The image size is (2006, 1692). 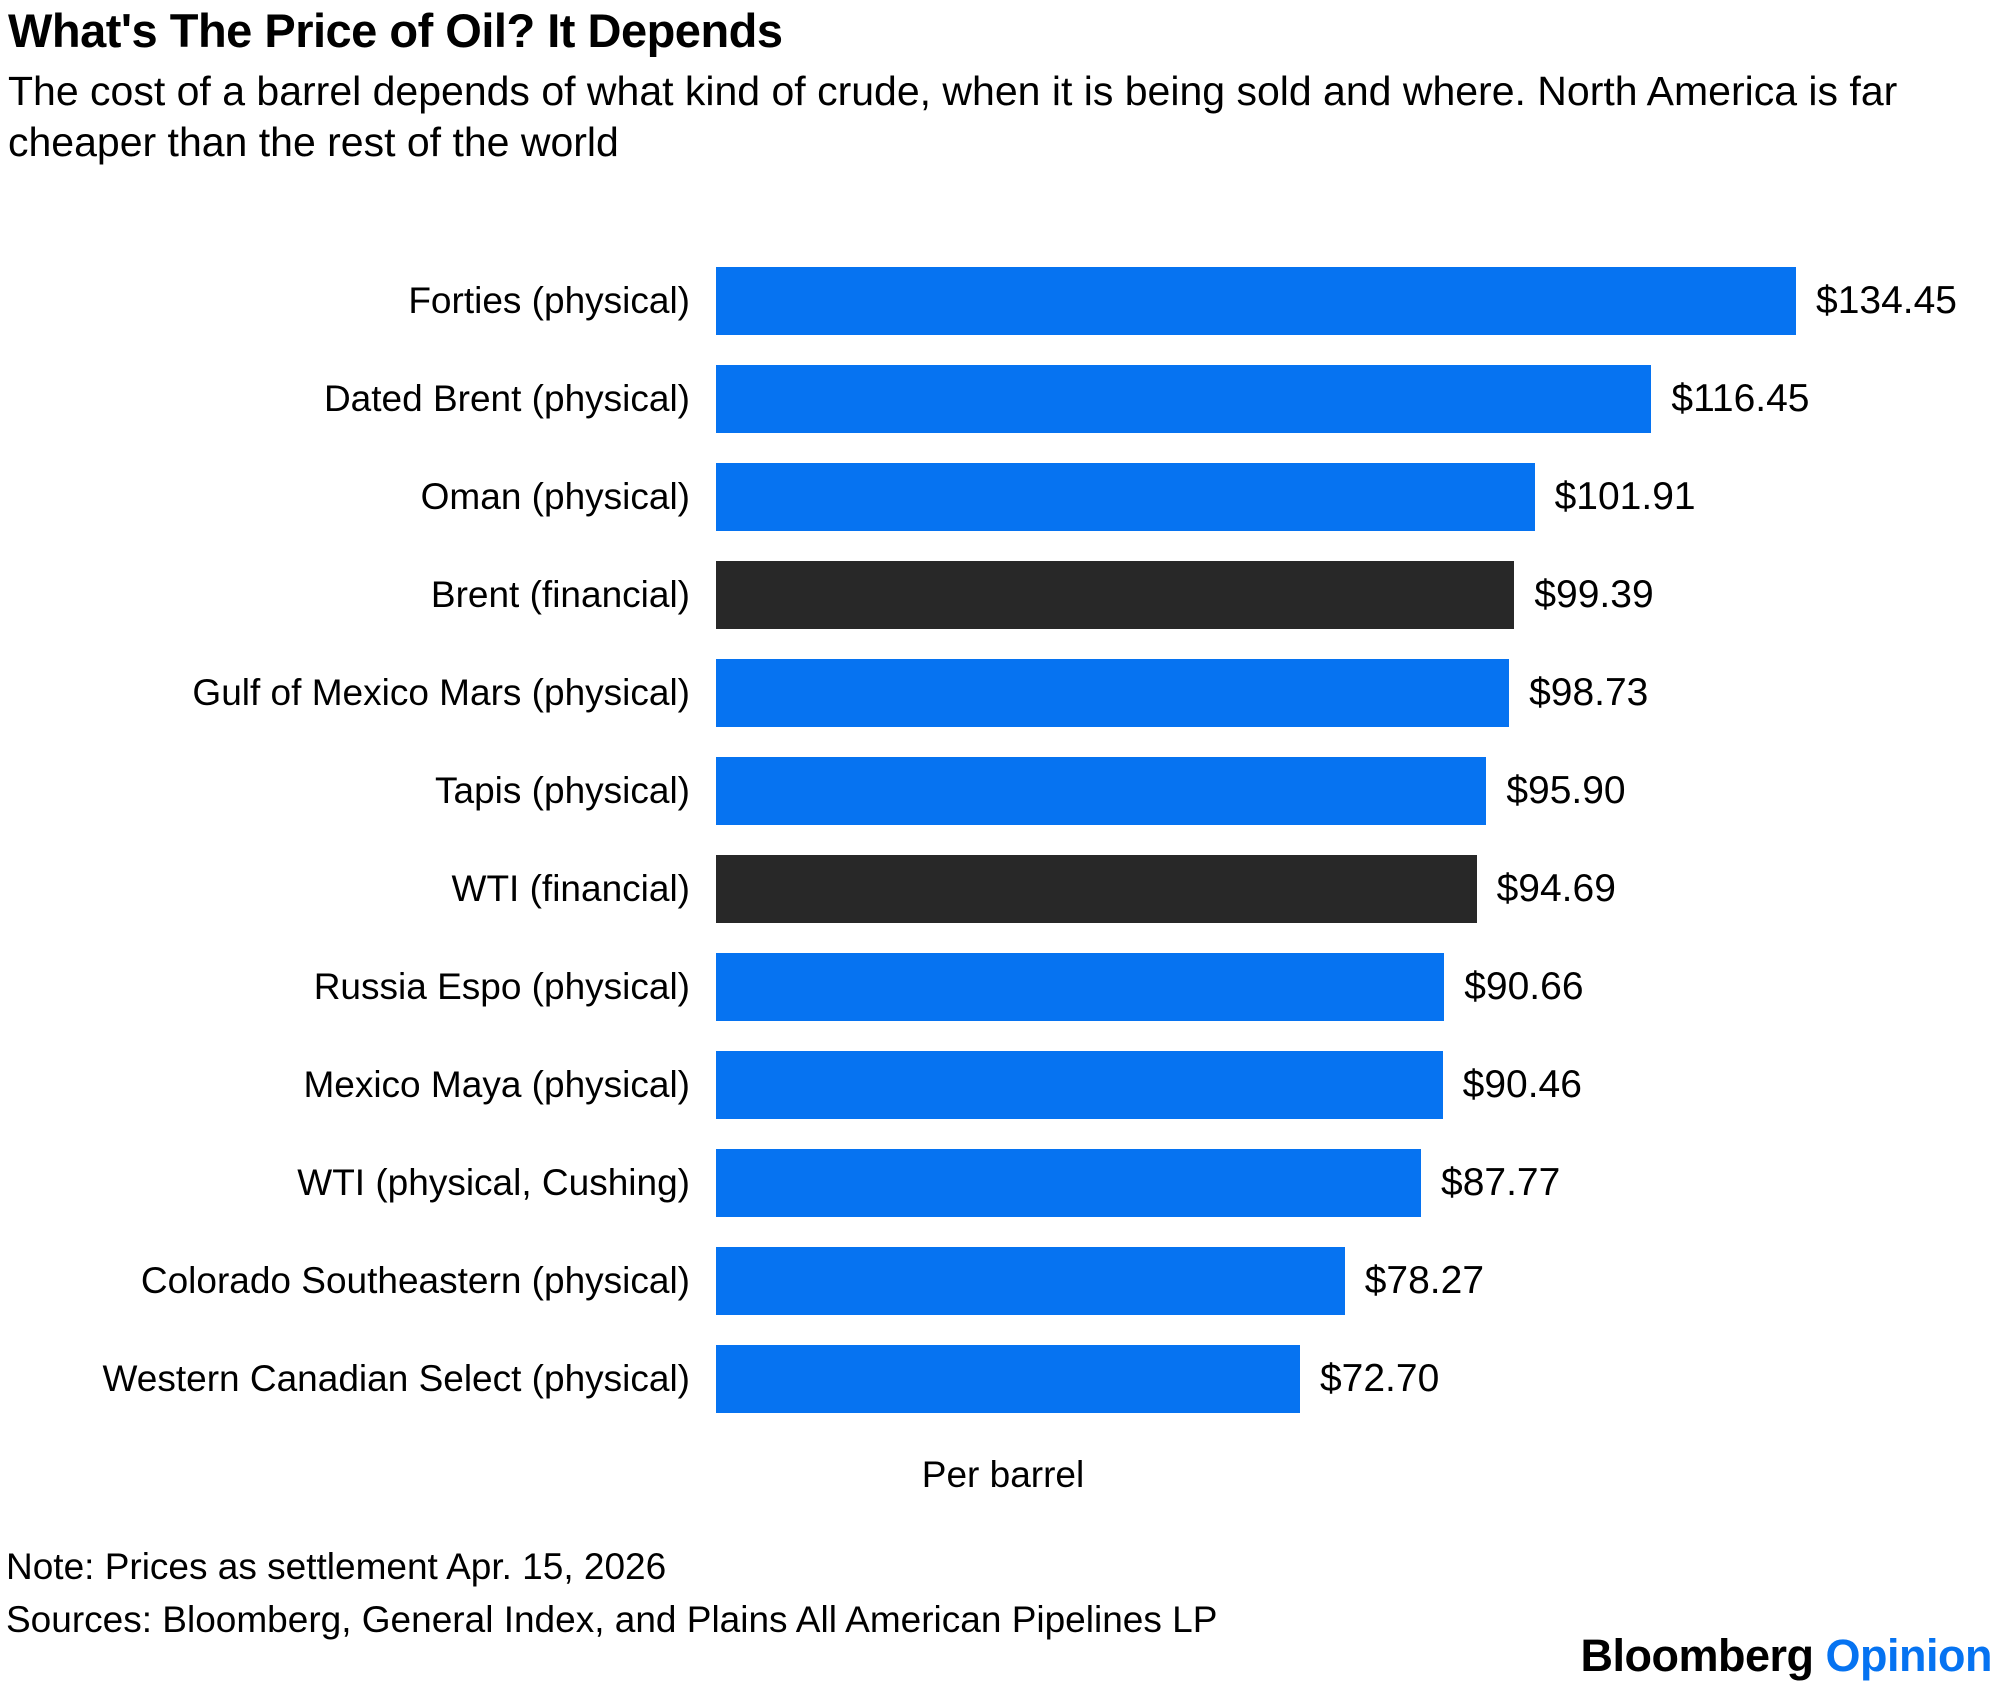 I want to click on bar-zone: $98.73, so click(x=1361, y=693).